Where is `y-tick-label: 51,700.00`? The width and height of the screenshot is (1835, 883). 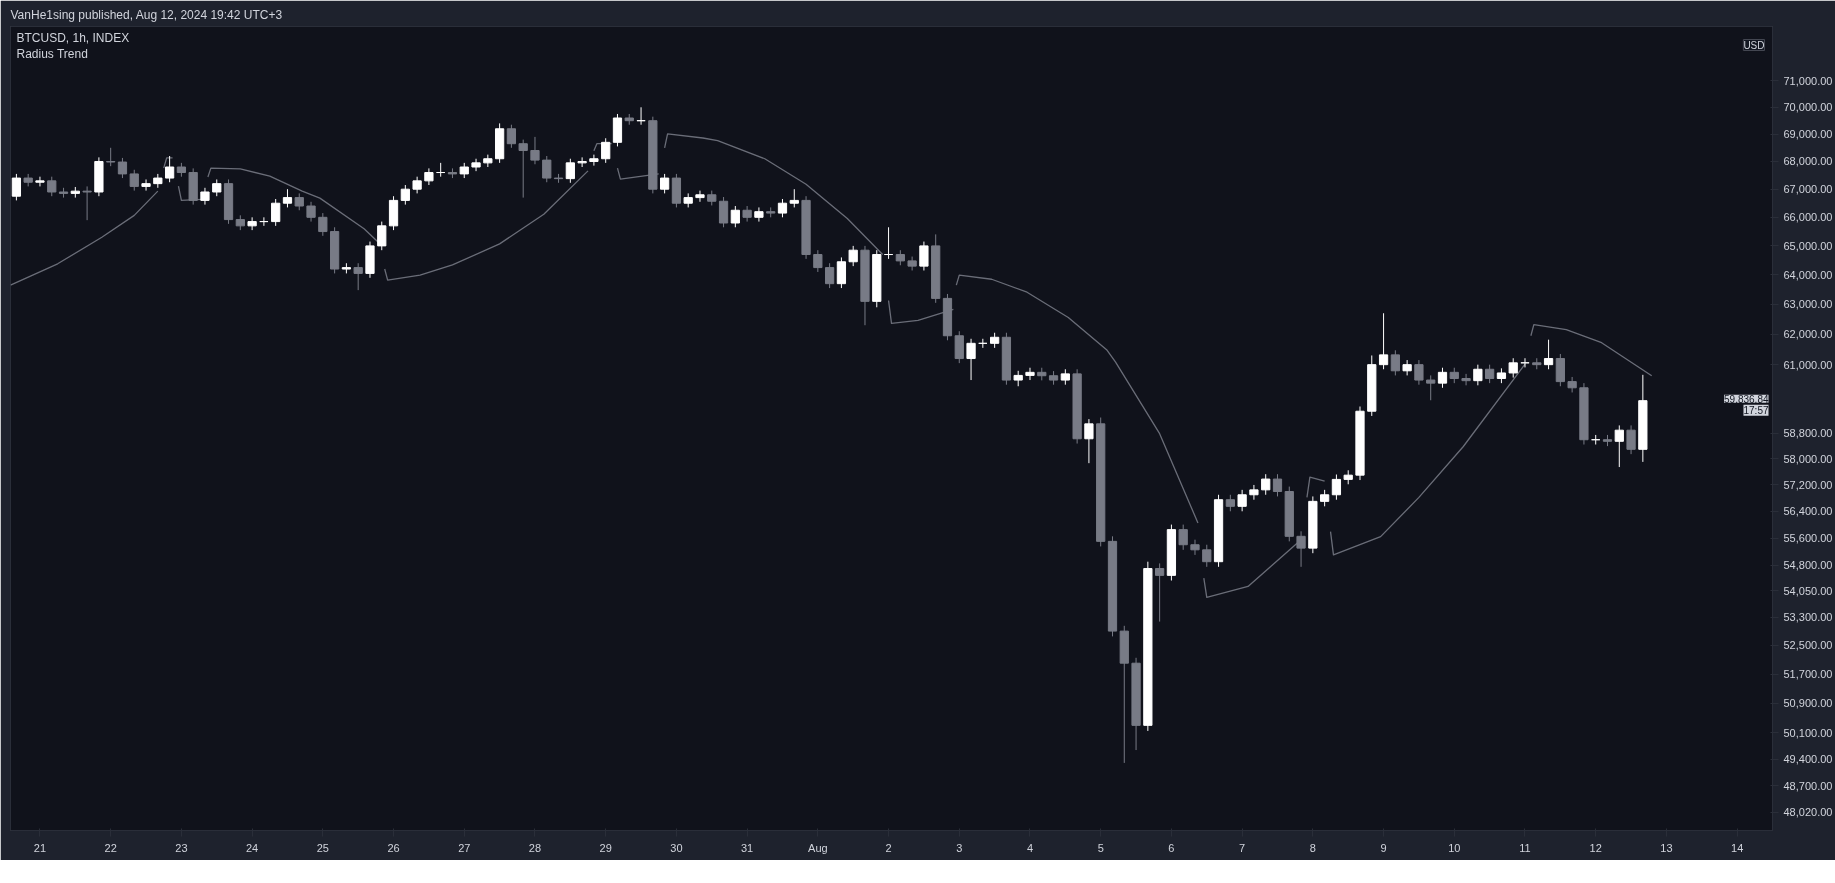 y-tick-label: 51,700.00 is located at coordinates (1808, 674).